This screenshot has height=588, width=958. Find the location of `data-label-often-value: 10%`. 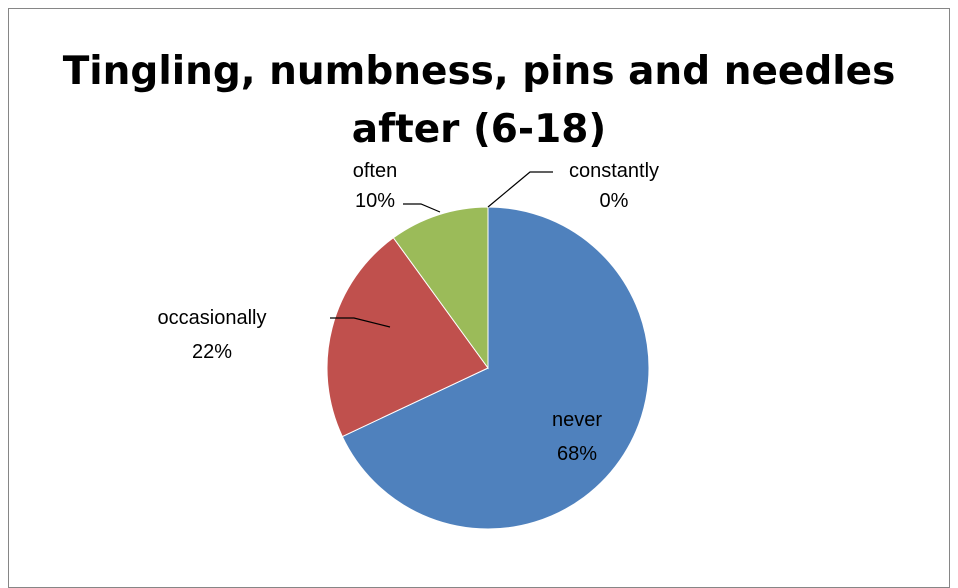

data-label-often-value: 10% is located at coordinates (375, 201).